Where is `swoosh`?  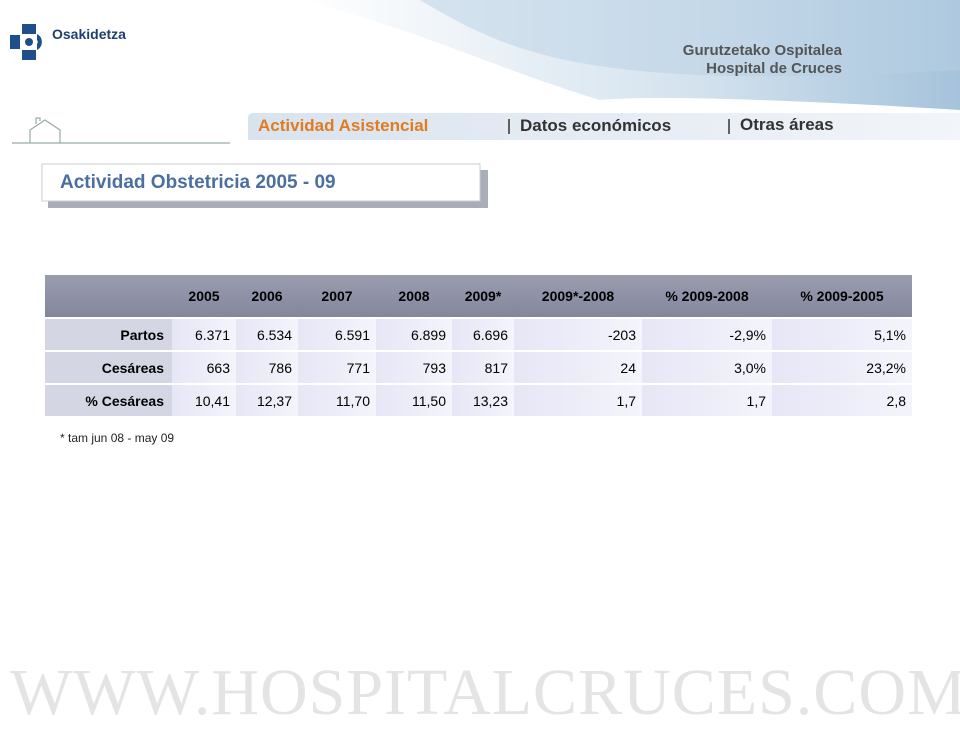 swoosh is located at coordinates (690, 38).